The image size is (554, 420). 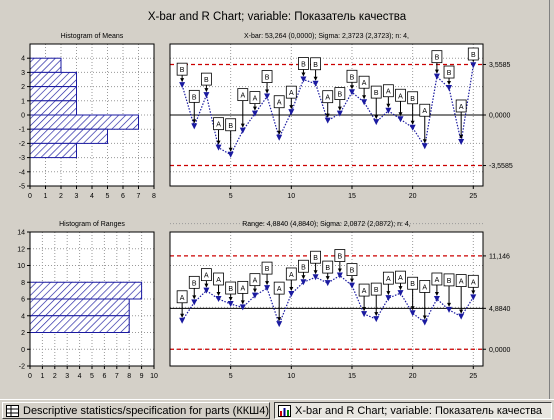 I want to click on x-tick-label: 25, so click(x=473, y=196).